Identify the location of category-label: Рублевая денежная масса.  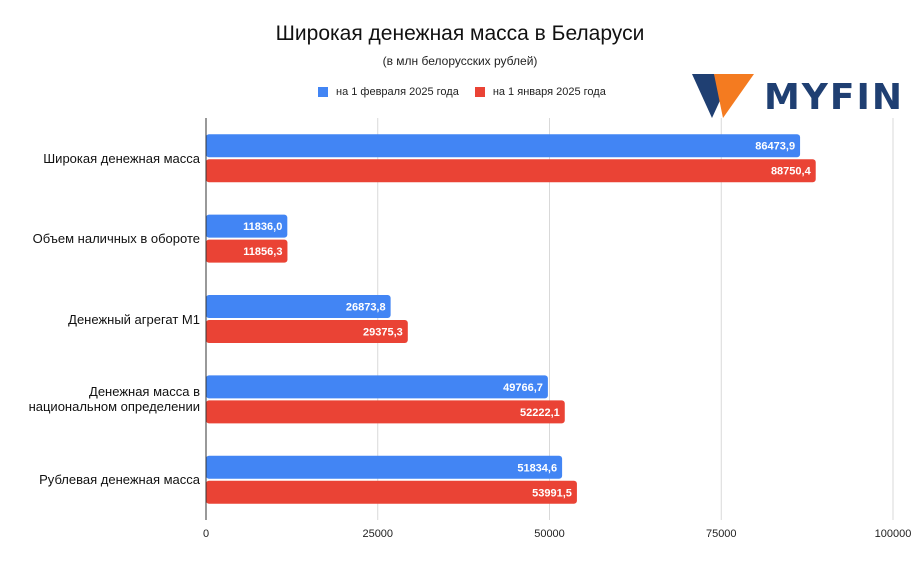
(119, 480).